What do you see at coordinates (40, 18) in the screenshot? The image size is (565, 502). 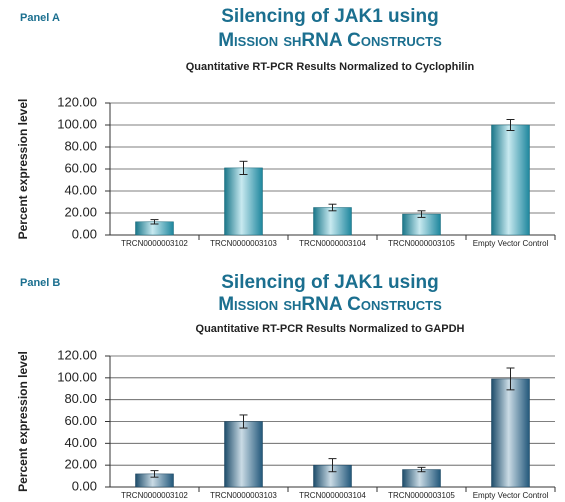 I see `panel-label: Panel A` at bounding box center [40, 18].